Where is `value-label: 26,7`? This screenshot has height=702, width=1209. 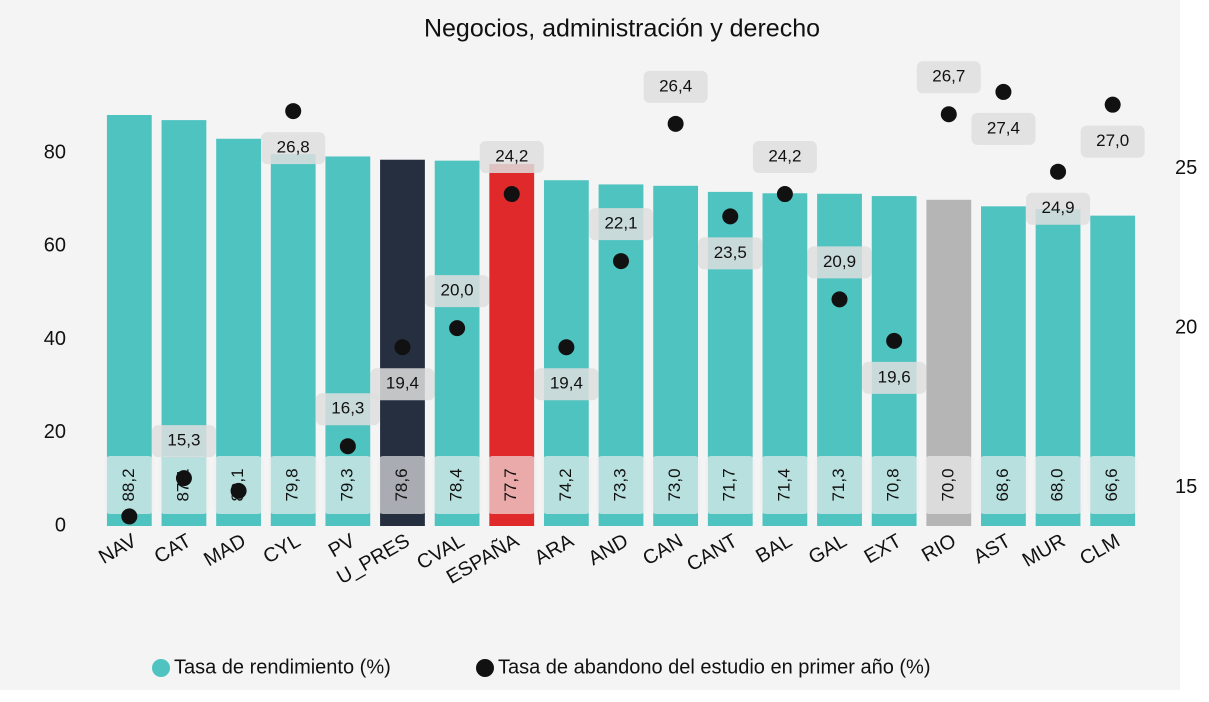
value-label: 26,7 is located at coordinates (948, 76).